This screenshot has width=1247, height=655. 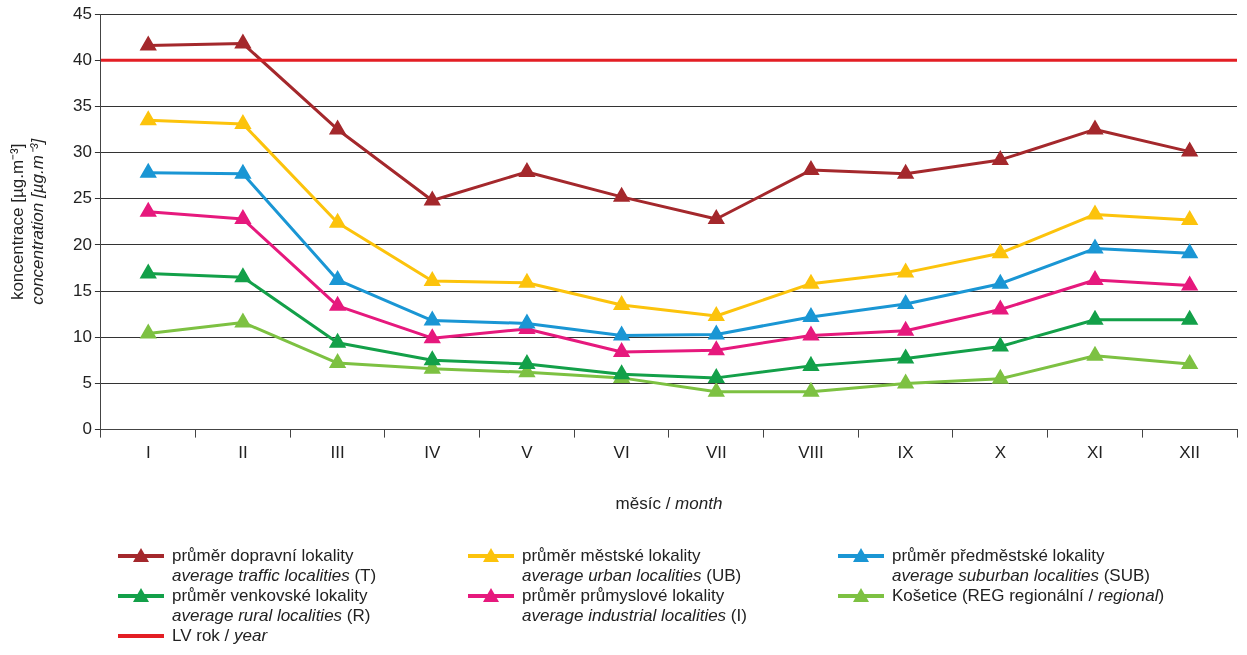 What do you see at coordinates (243, 453) in the screenshot?
I see `x-tick-label: II` at bounding box center [243, 453].